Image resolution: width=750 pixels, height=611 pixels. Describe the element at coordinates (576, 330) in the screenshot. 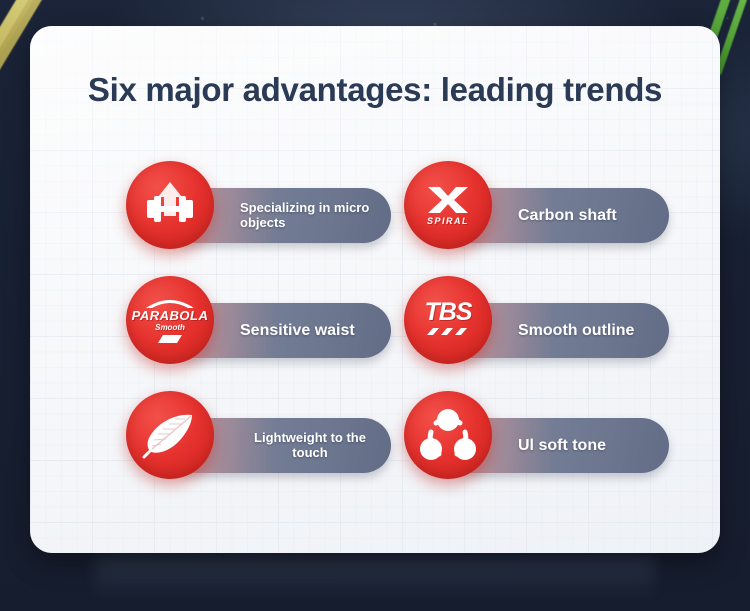

I see `feature-label: Smooth outline` at that location.